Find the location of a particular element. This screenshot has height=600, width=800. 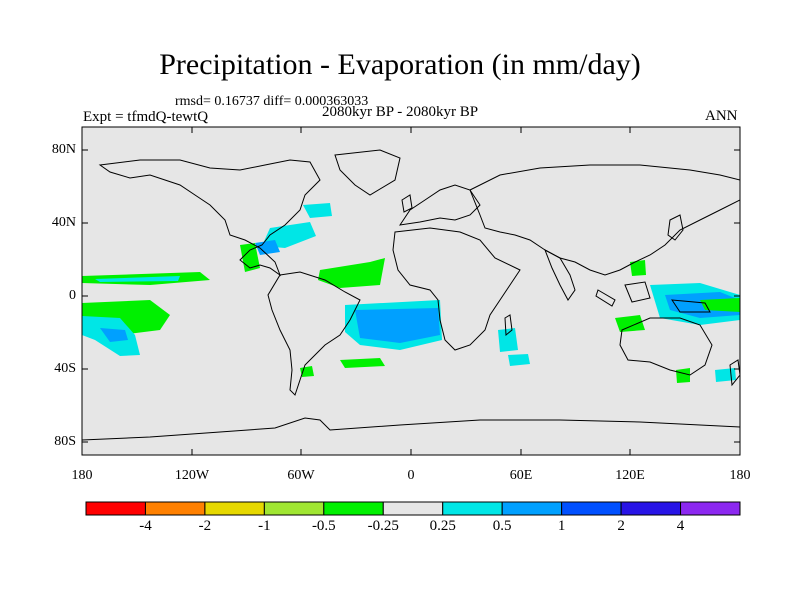

patch-indian-cyan is located at coordinates (508, 340).